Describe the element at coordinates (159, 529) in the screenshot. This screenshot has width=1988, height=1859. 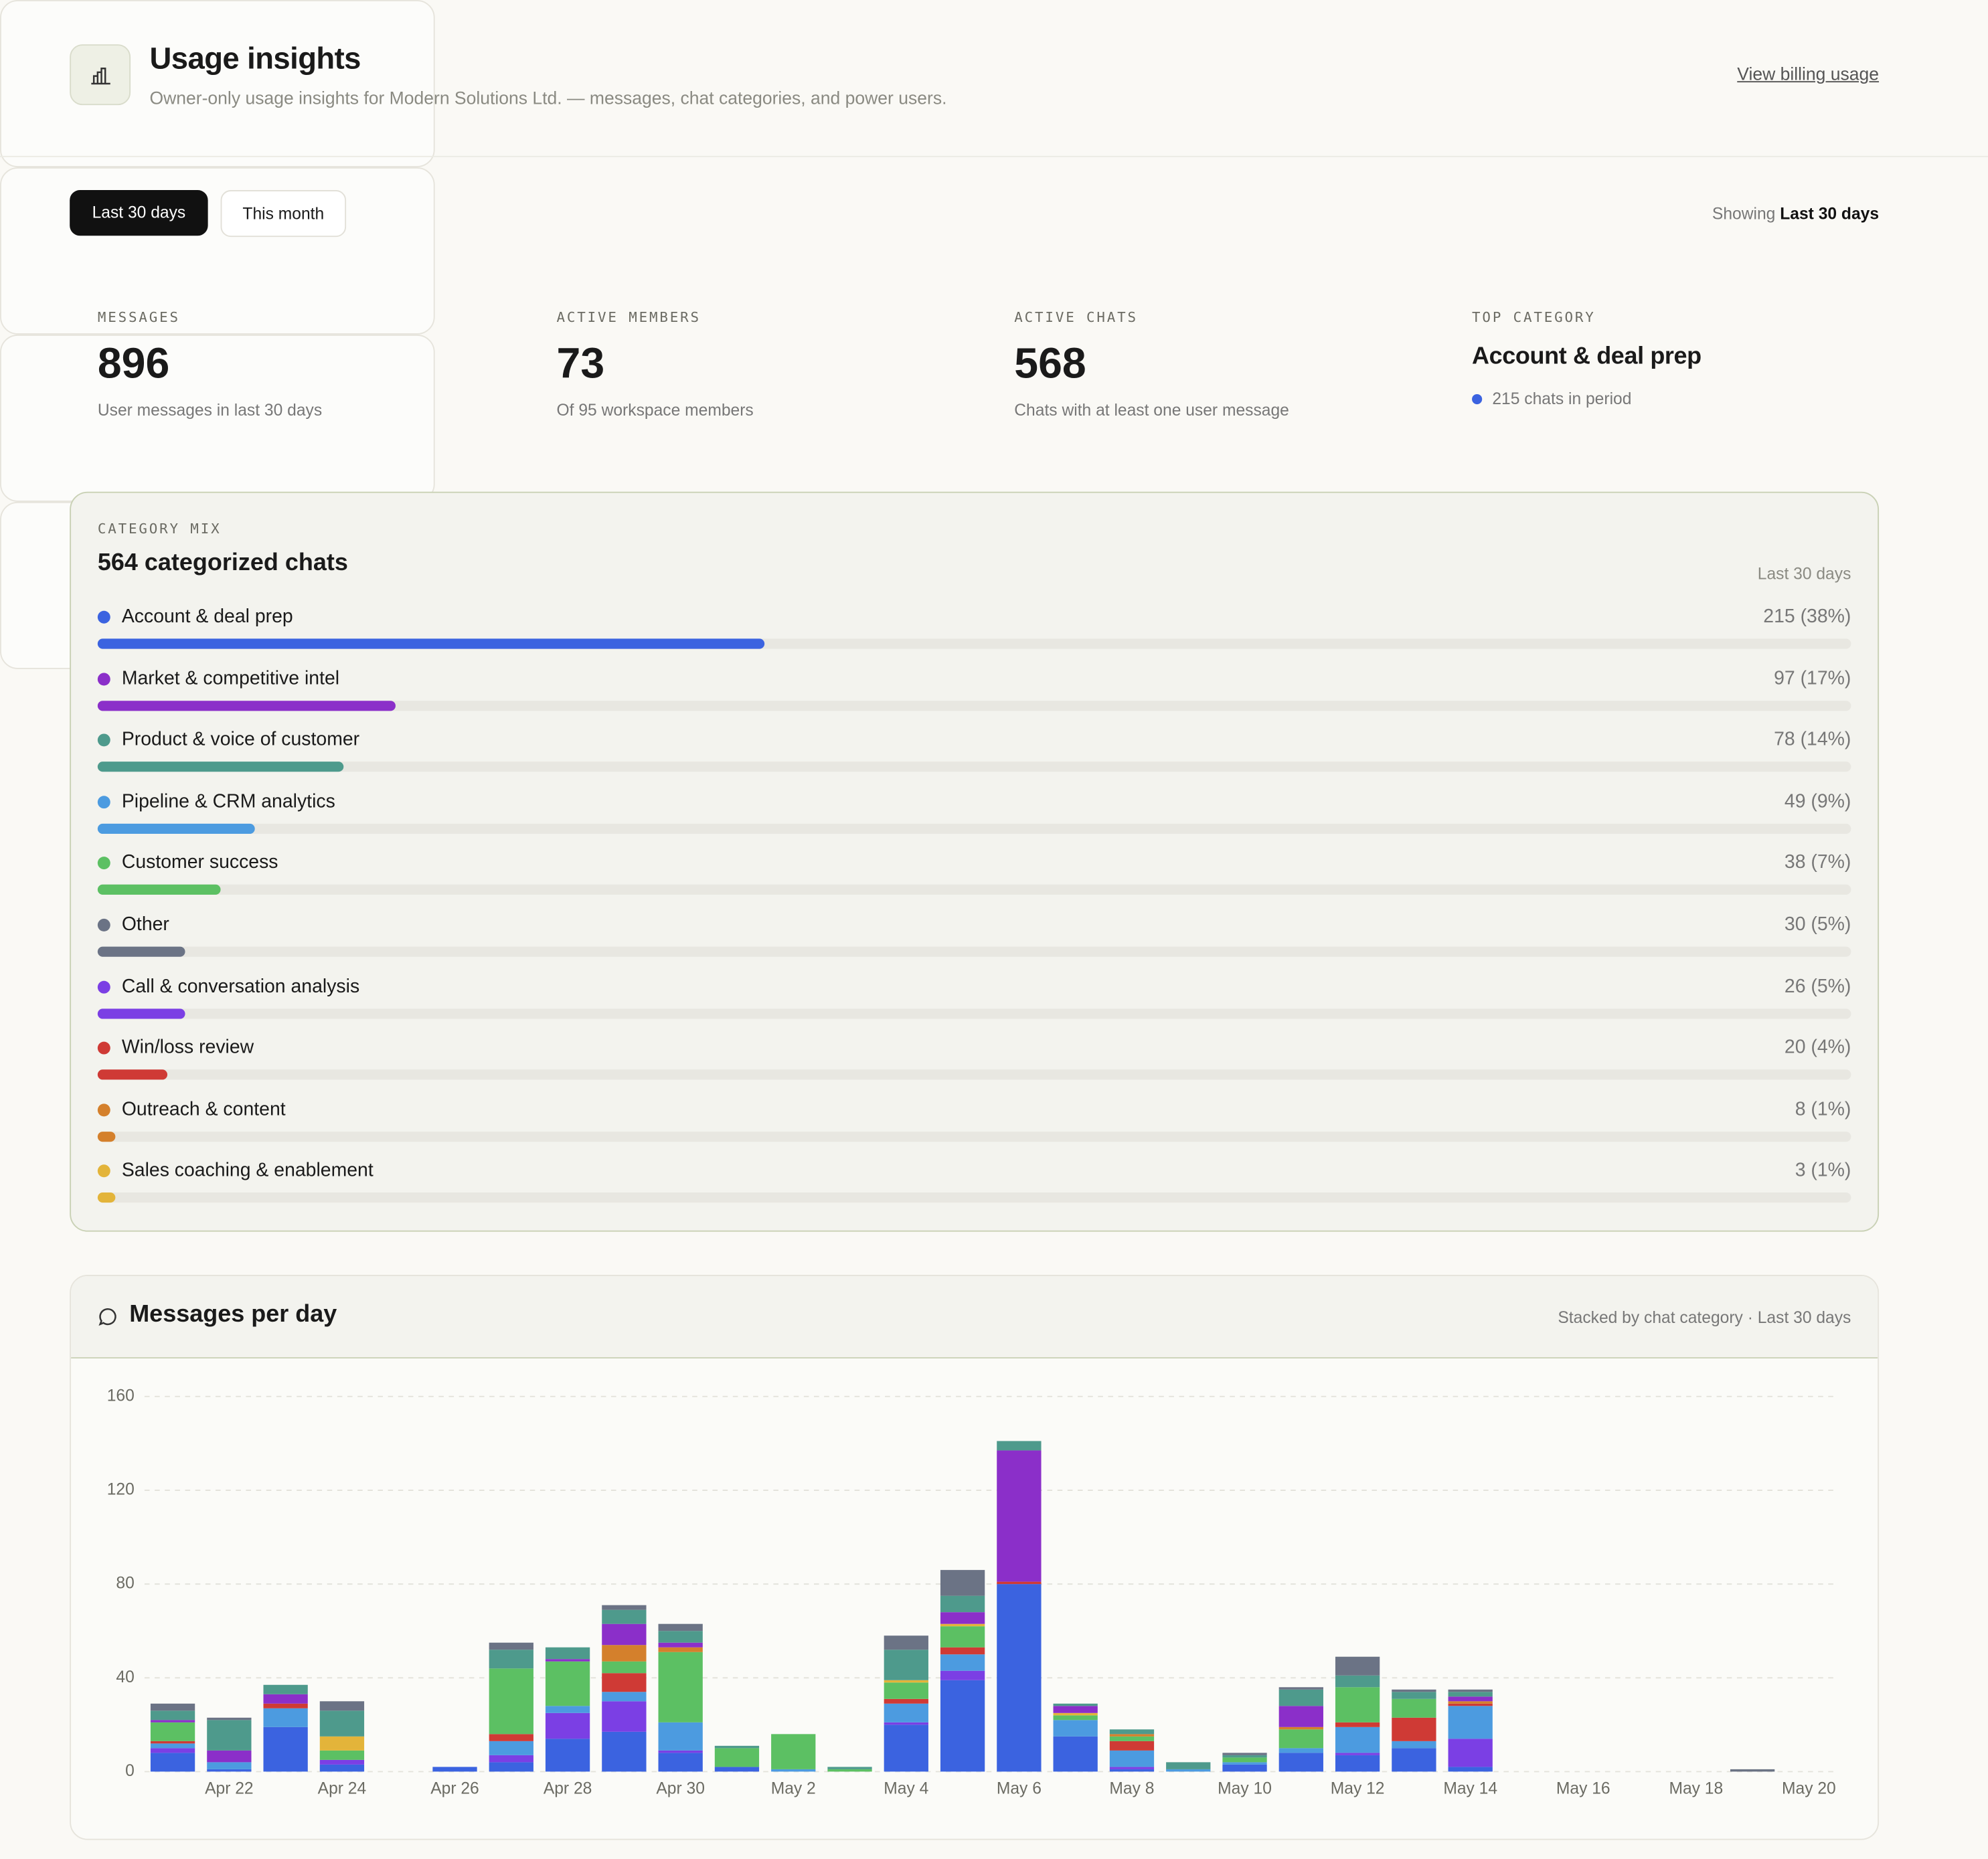
I see `section-label: CATEGORY MIX` at that location.